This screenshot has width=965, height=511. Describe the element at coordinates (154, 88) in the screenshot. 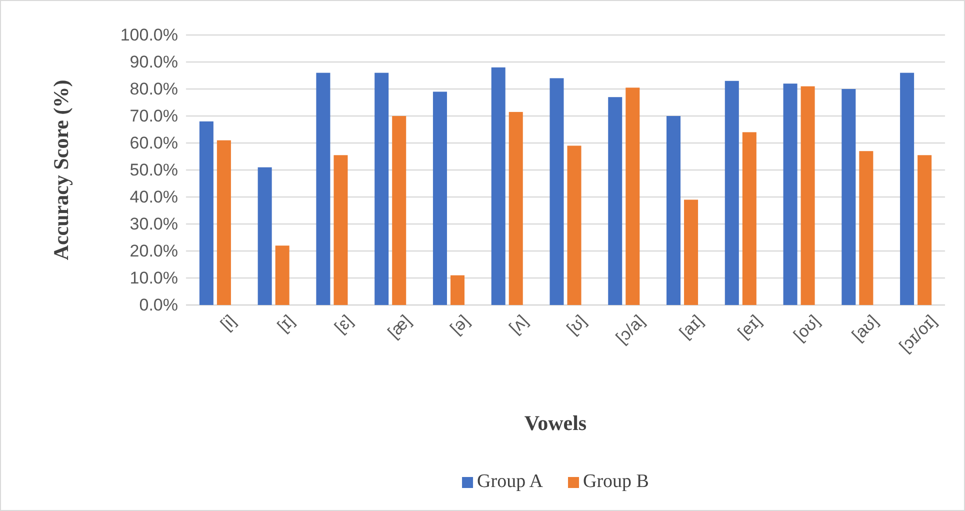

I see `y-tick-label: 80.0%` at that location.